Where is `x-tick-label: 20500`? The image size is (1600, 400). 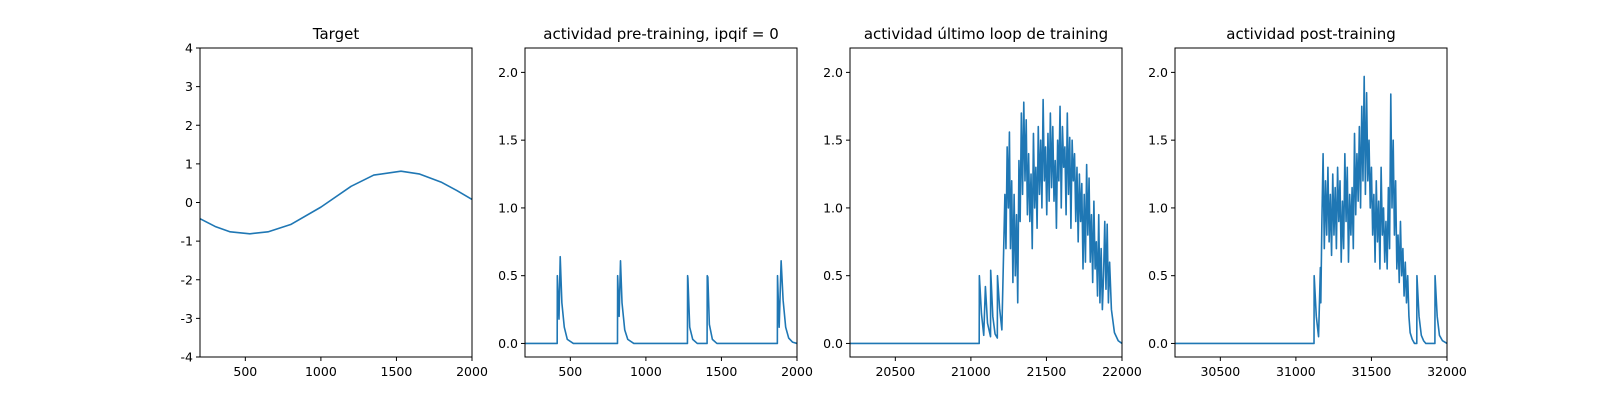
x-tick-label: 20500 is located at coordinates (895, 371).